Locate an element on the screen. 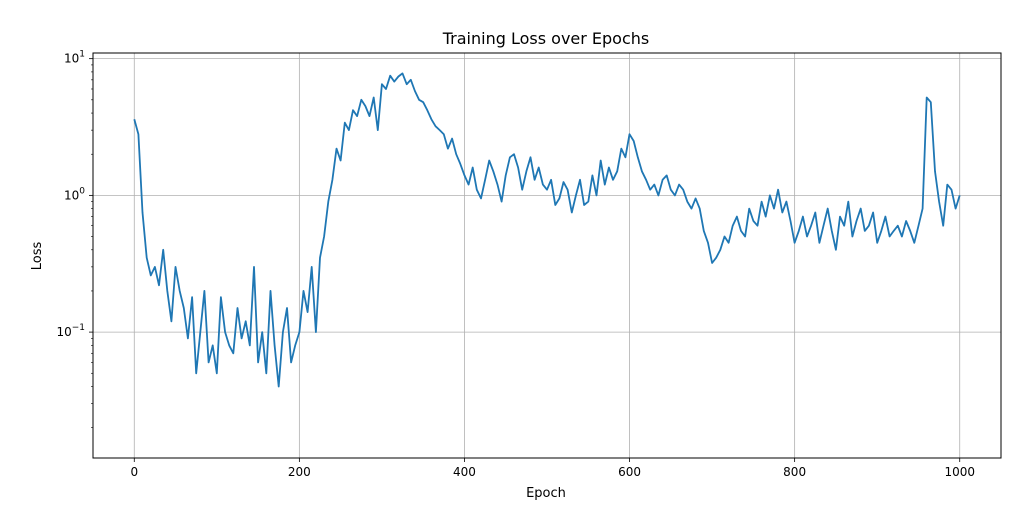 This screenshot has height=530, width=1030. x-tick-label: 0 is located at coordinates (134, 472).